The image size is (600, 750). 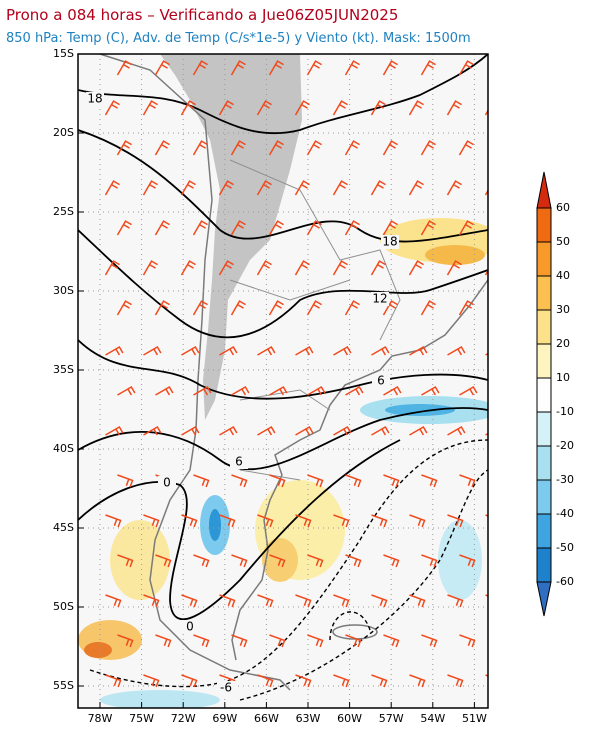 What do you see at coordinates (563, 309) in the screenshot?
I see `colorbar-label: 30` at bounding box center [563, 309].